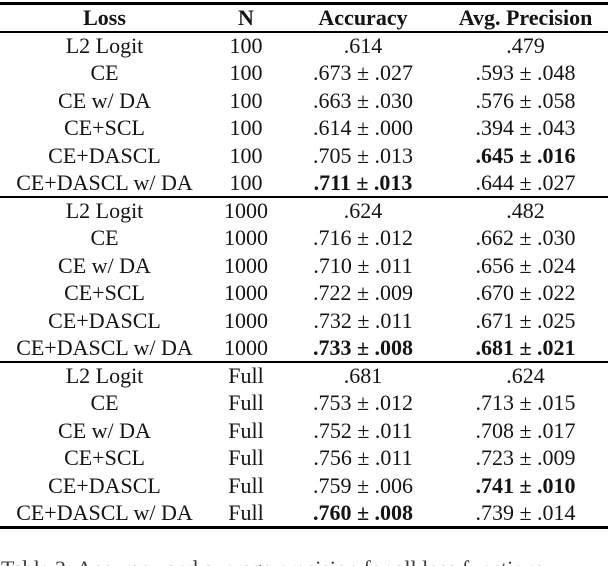  Describe the element at coordinates (304, 129) in the screenshot. I see `table-row: CE+SCL 100 .614 ± .000 .394 ± .043` at that location.